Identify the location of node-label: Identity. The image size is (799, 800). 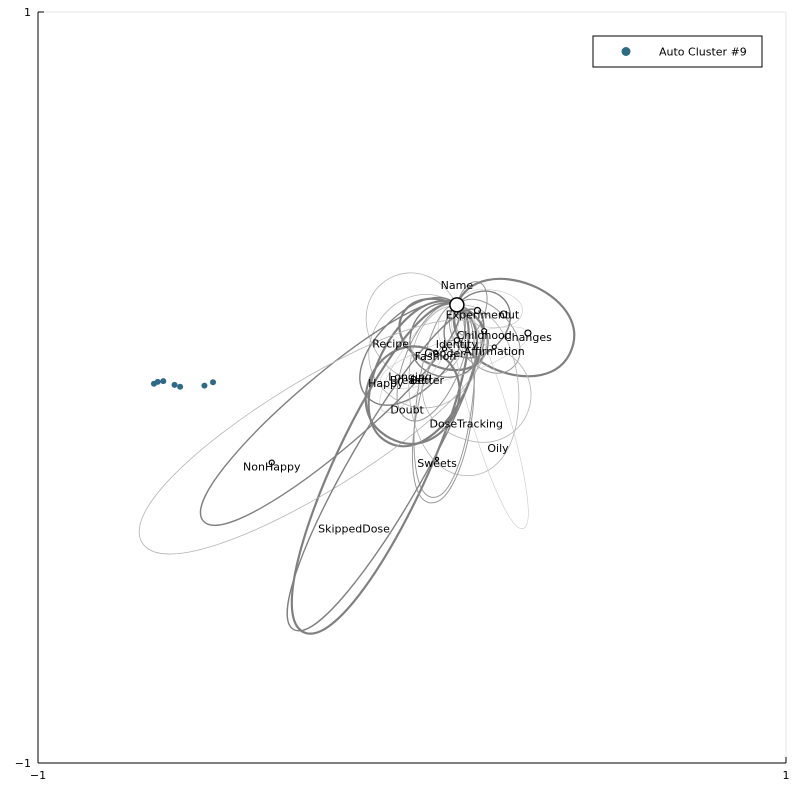
(457, 344).